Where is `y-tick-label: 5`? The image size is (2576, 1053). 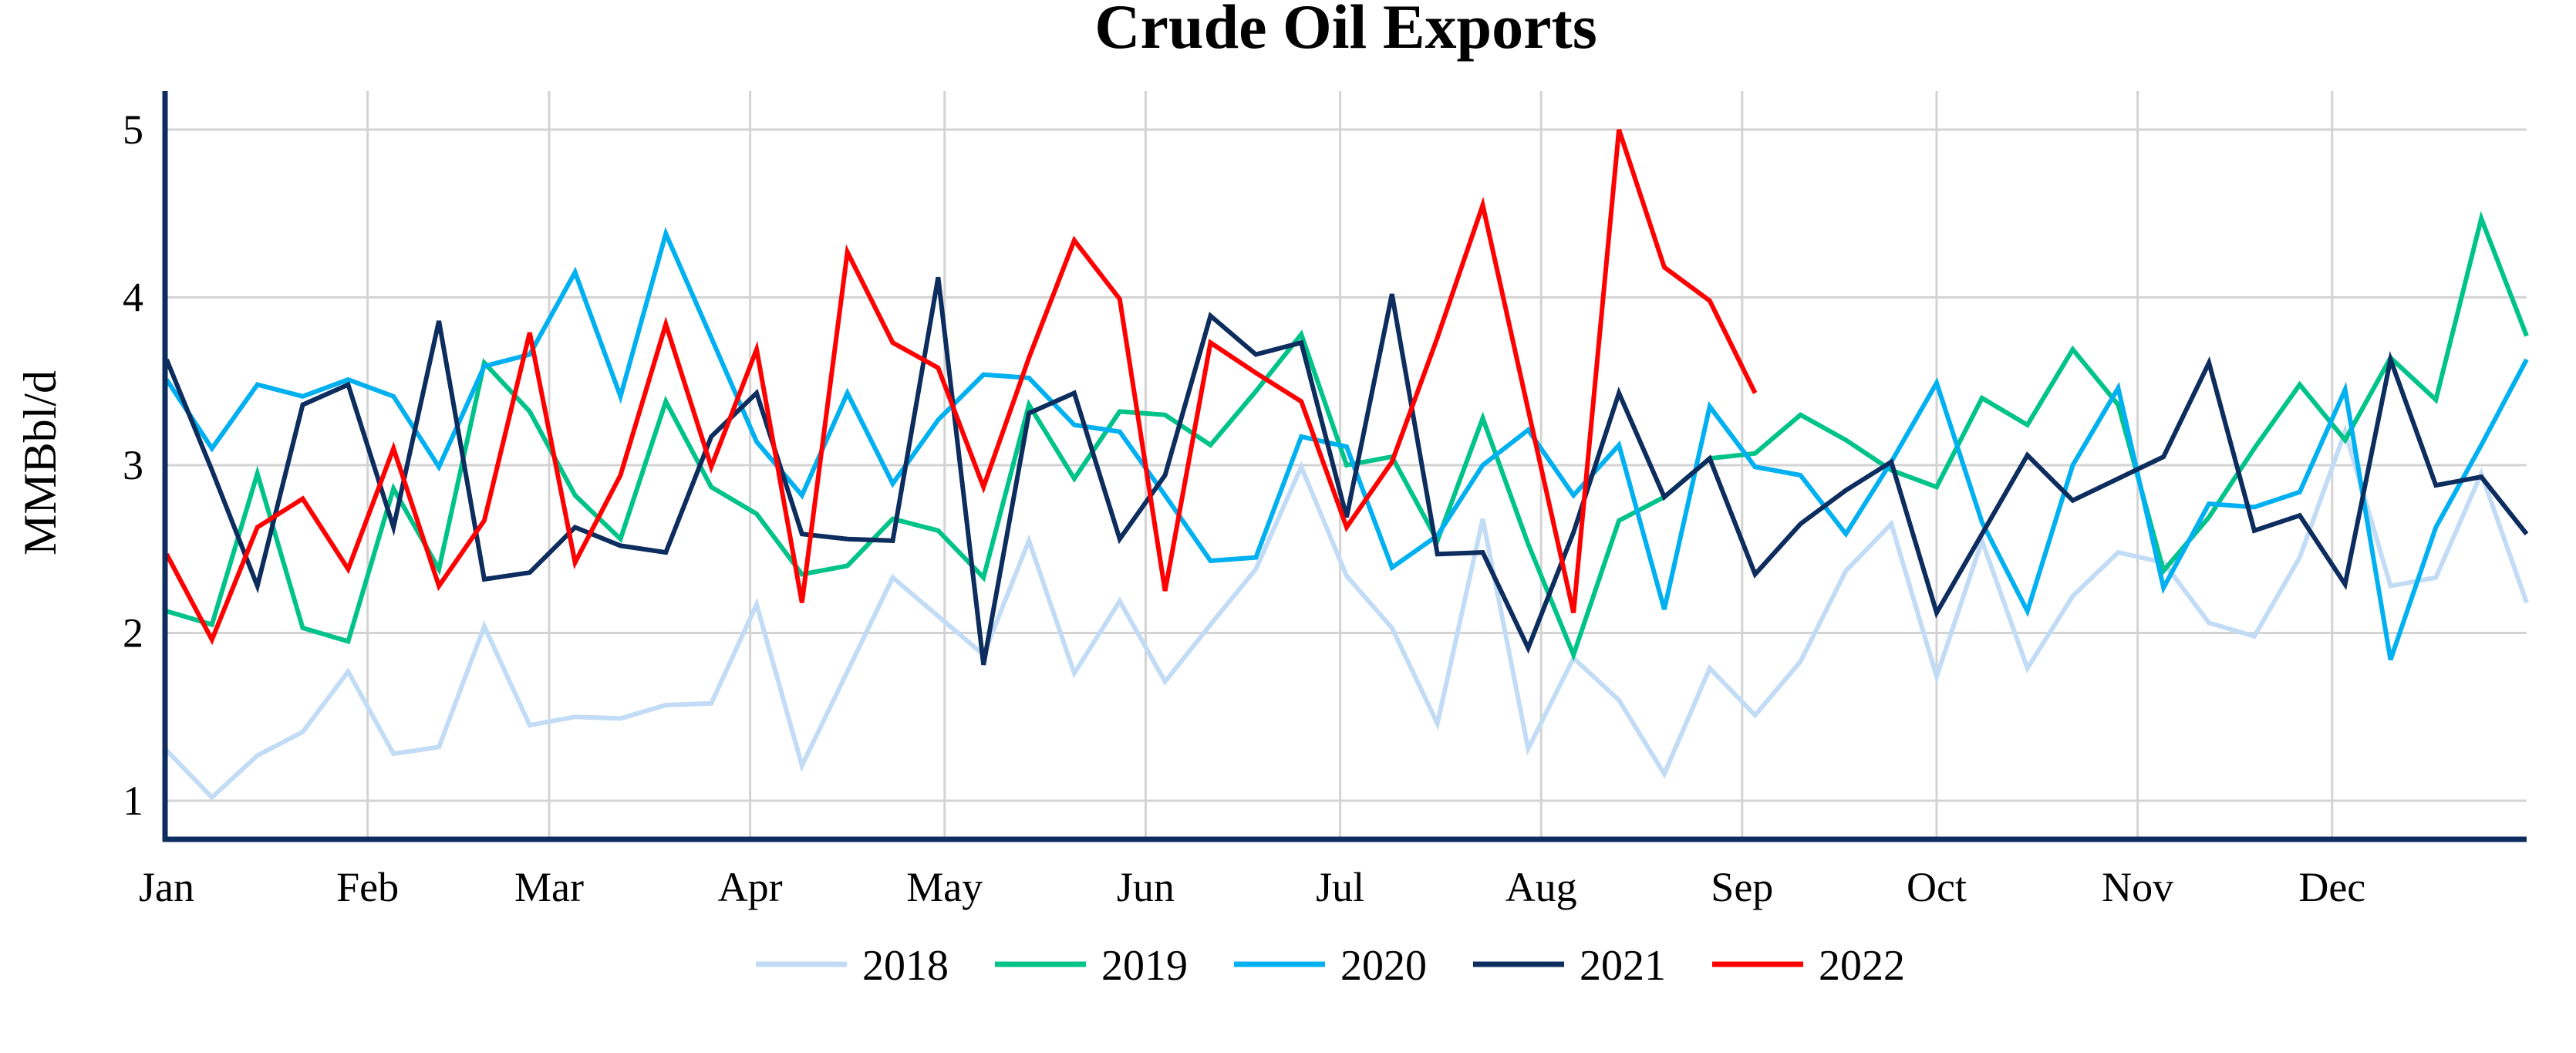
y-tick-label: 5 is located at coordinates (133, 129).